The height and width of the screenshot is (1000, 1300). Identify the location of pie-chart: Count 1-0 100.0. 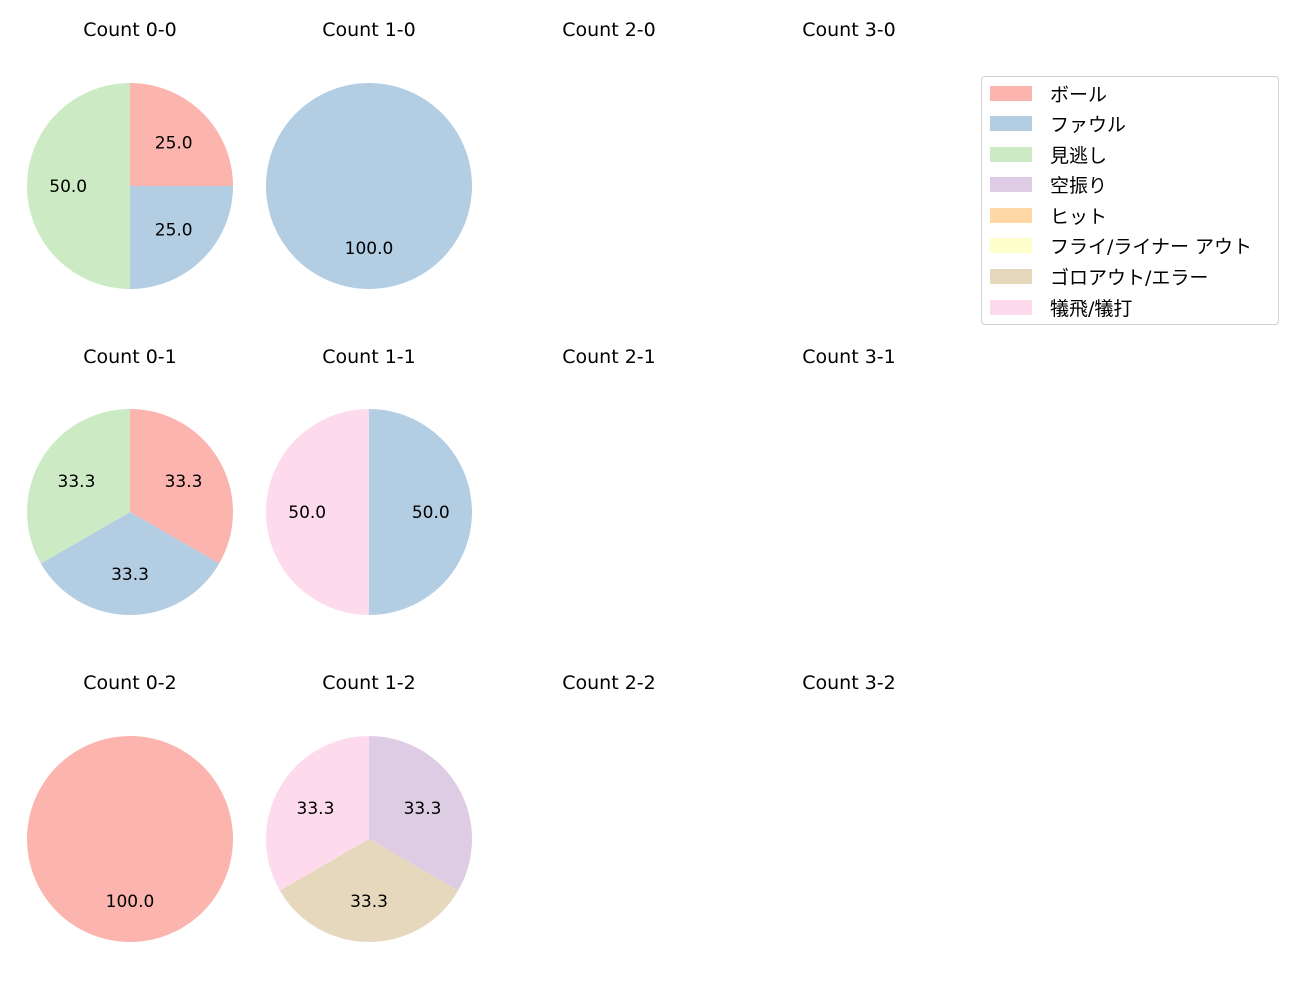
(369, 154).